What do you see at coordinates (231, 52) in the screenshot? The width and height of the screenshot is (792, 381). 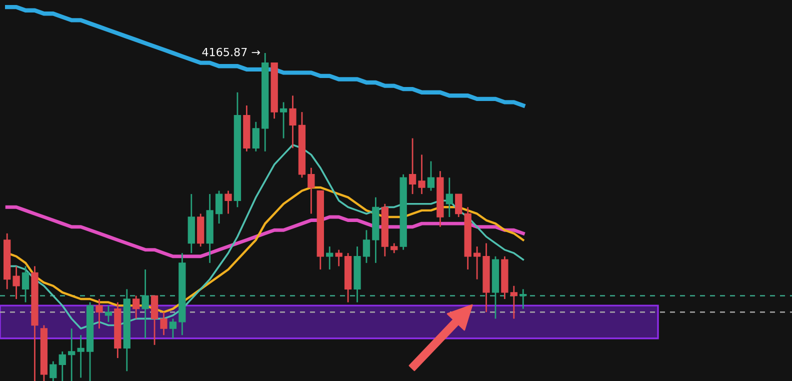 I see `annotation: 4165.87 →` at bounding box center [231, 52].